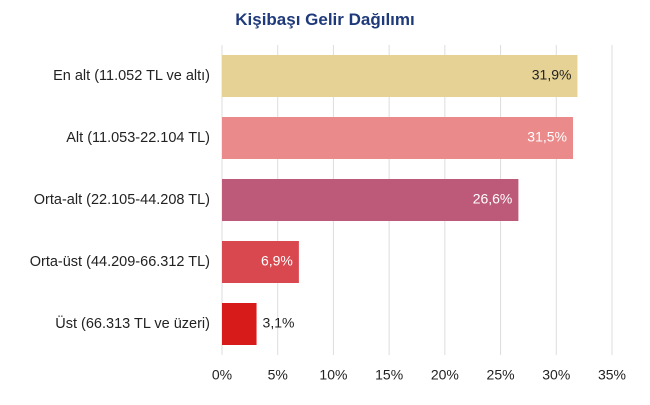 The height and width of the screenshot is (405, 650). Describe the element at coordinates (333, 375) in the screenshot. I see `x-tick-label: 10%` at that location.